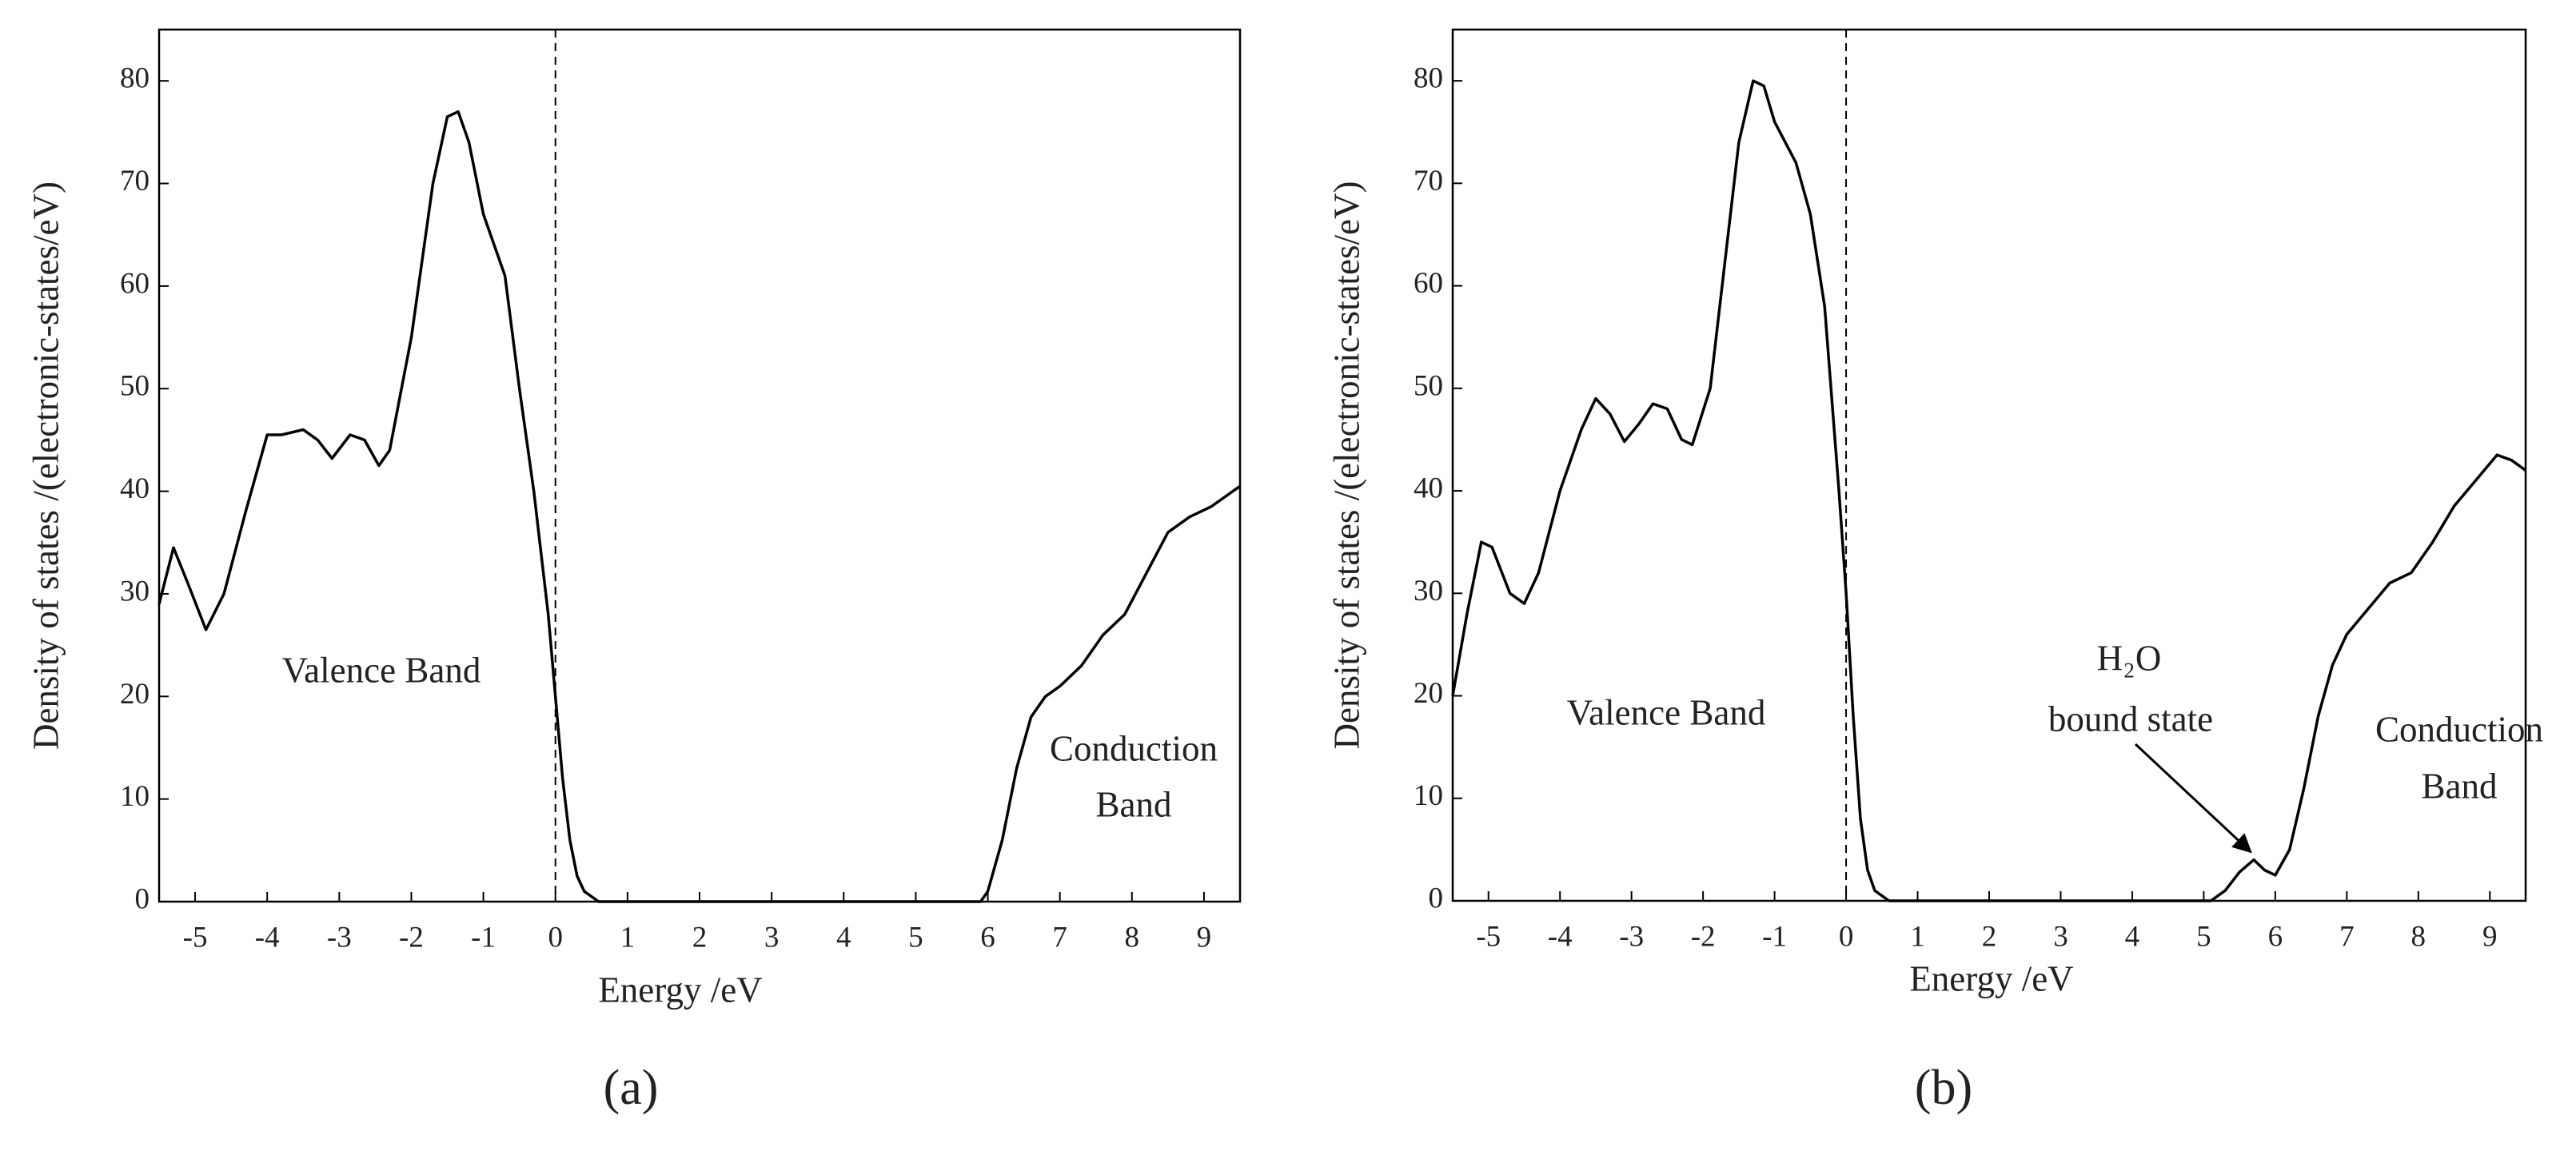 The height and width of the screenshot is (1155, 2576). I want to click on annotation-arrow, so click(2193, 798).